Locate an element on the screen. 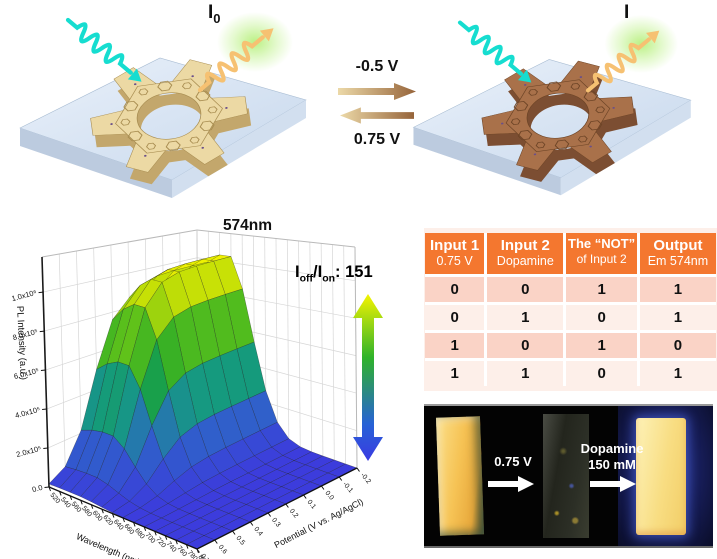 The height and width of the screenshot is (559, 717). svg-text: 2.0x10⁵ is located at coordinates (28, 451).